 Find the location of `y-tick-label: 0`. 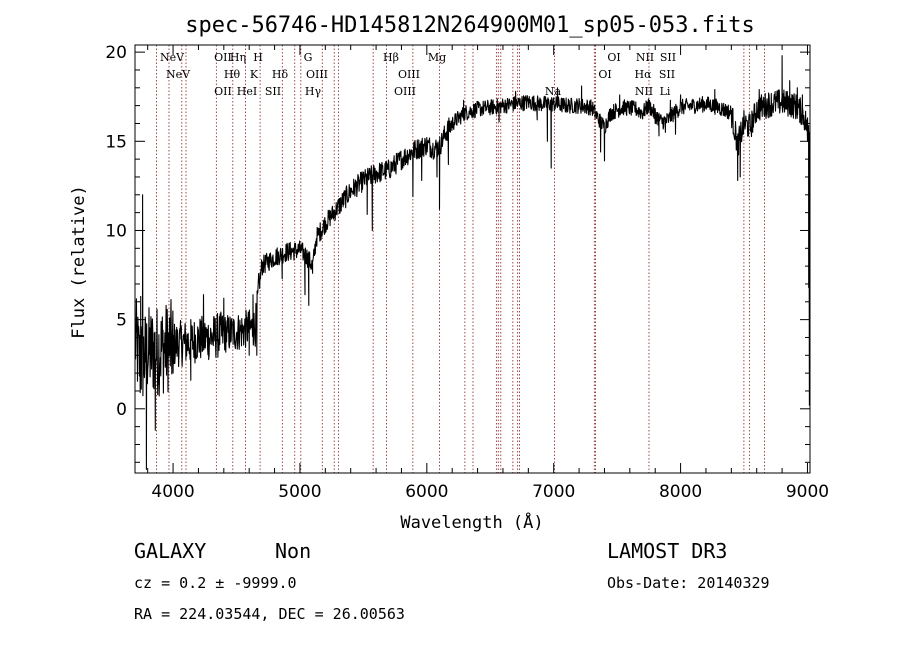

y-tick-label: 0 is located at coordinates (121, 410).